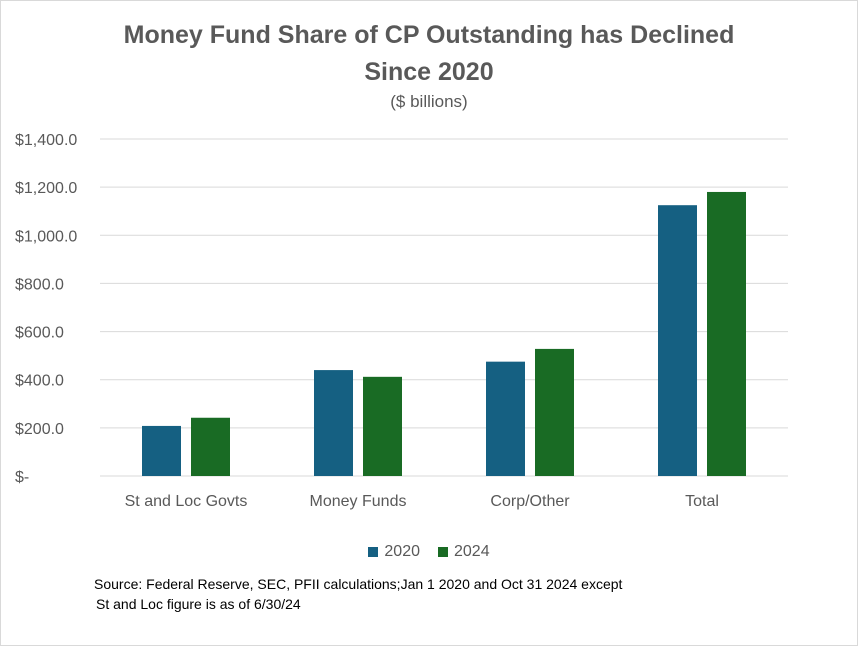 This screenshot has width=858, height=646. Describe the element at coordinates (39, 429) in the screenshot. I see `y-tick-label: $200.0` at that location.